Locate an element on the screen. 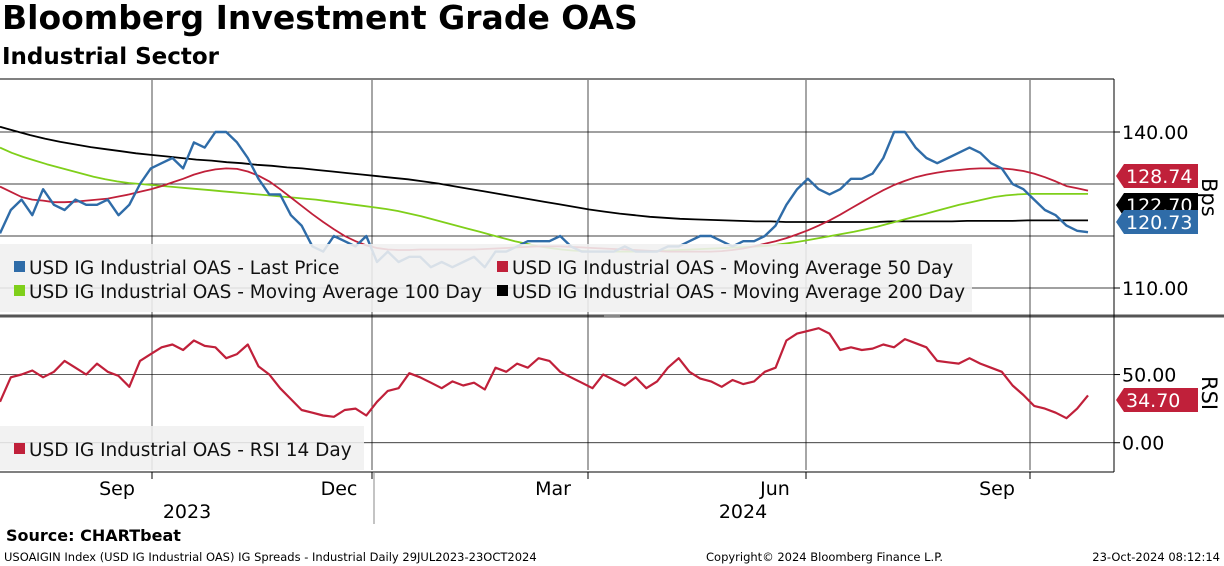 The width and height of the screenshot is (1224, 566). footer-timestamp: 23-Oct-2024 08:12:14 is located at coordinates (1156, 557).